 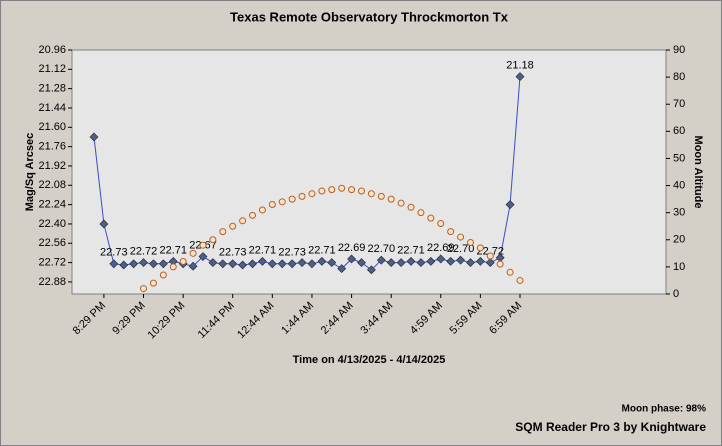 I want to click on y-tick-label: 22.24, so click(x=52, y=205).